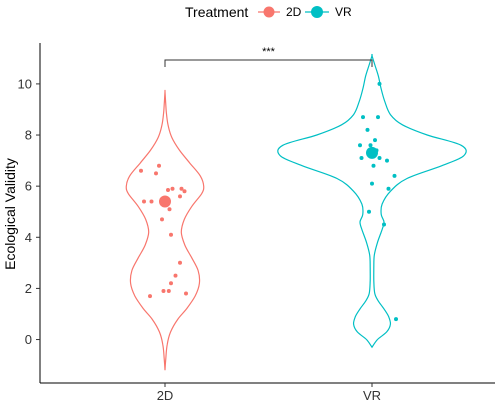 The width and height of the screenshot is (498, 404). What do you see at coordinates (269, 52) in the screenshot?
I see `significance-label: ***` at bounding box center [269, 52].